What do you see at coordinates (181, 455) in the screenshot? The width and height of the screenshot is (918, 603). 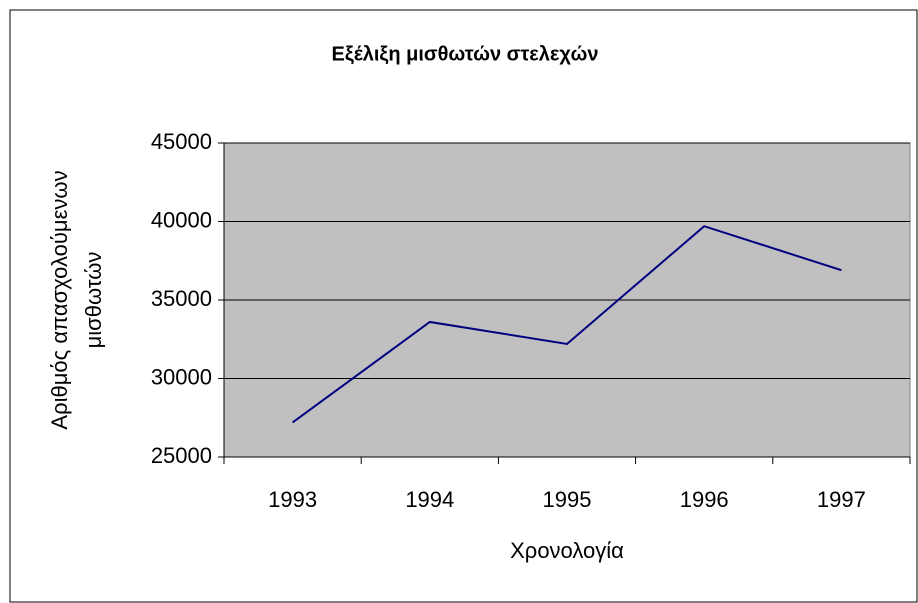 I see `y-tick-label: 25000` at bounding box center [181, 455].